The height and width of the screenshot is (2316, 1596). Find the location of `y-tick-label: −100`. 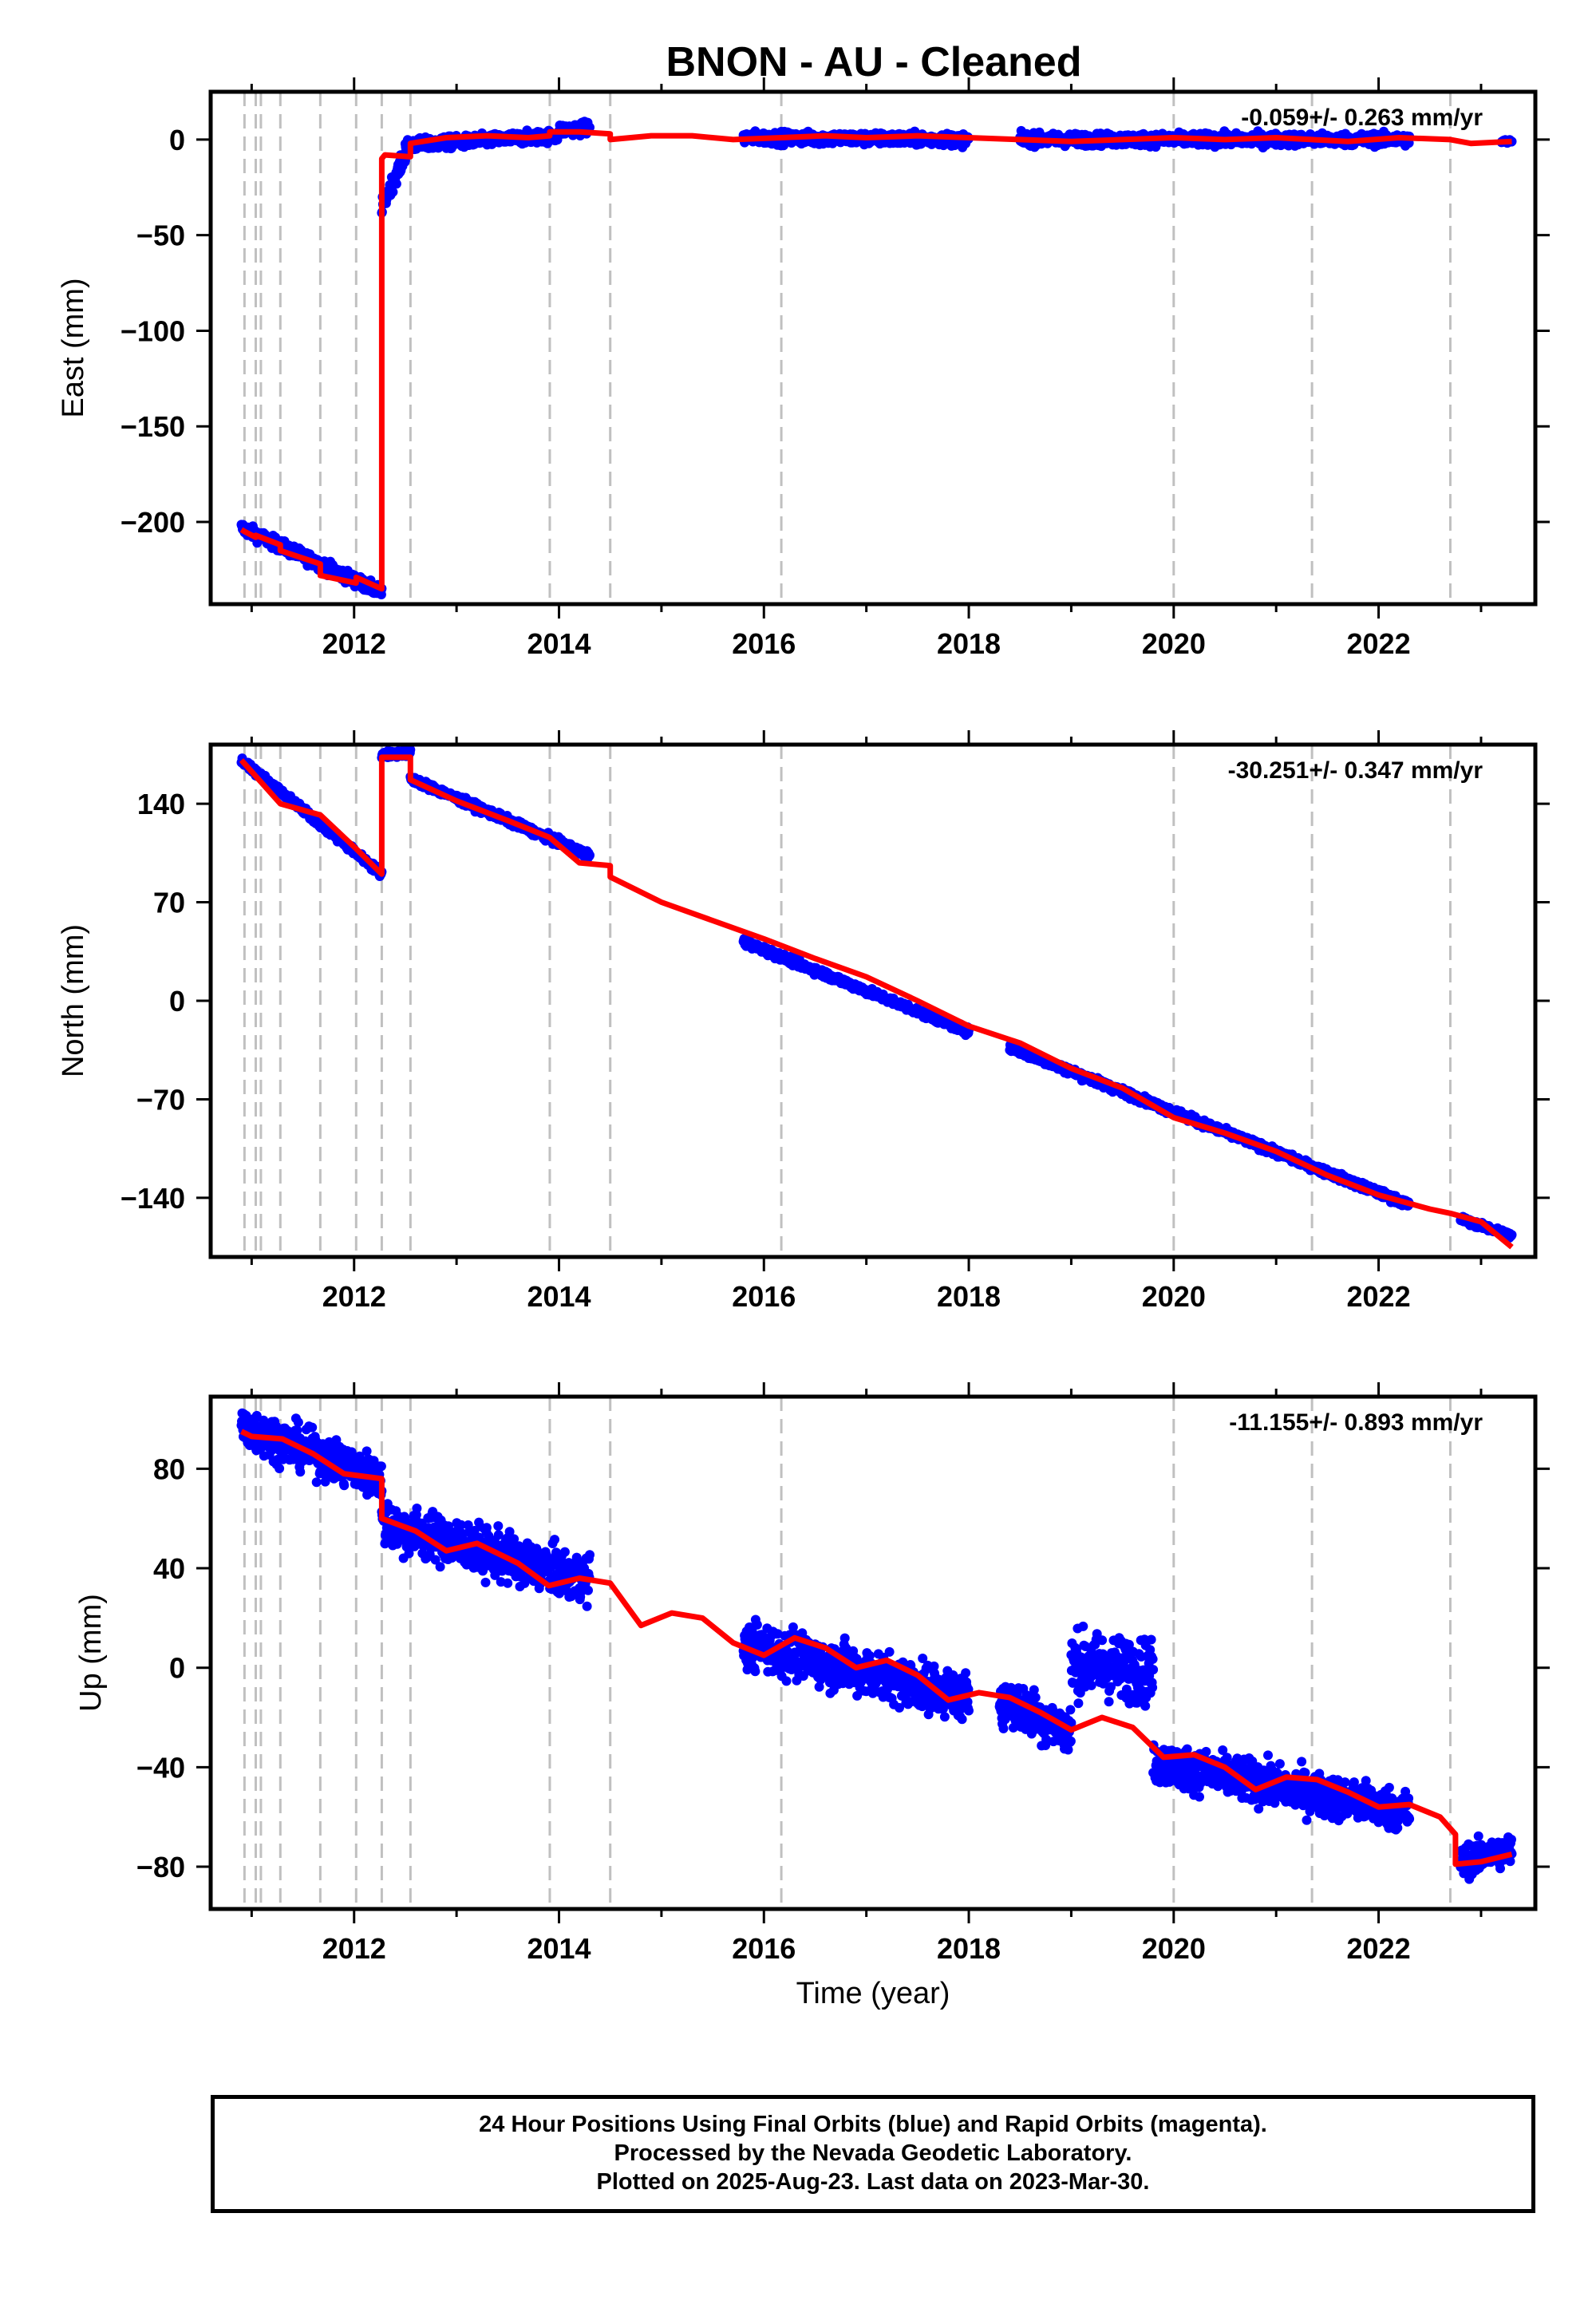

y-tick-label: −100 is located at coordinates (152, 330).